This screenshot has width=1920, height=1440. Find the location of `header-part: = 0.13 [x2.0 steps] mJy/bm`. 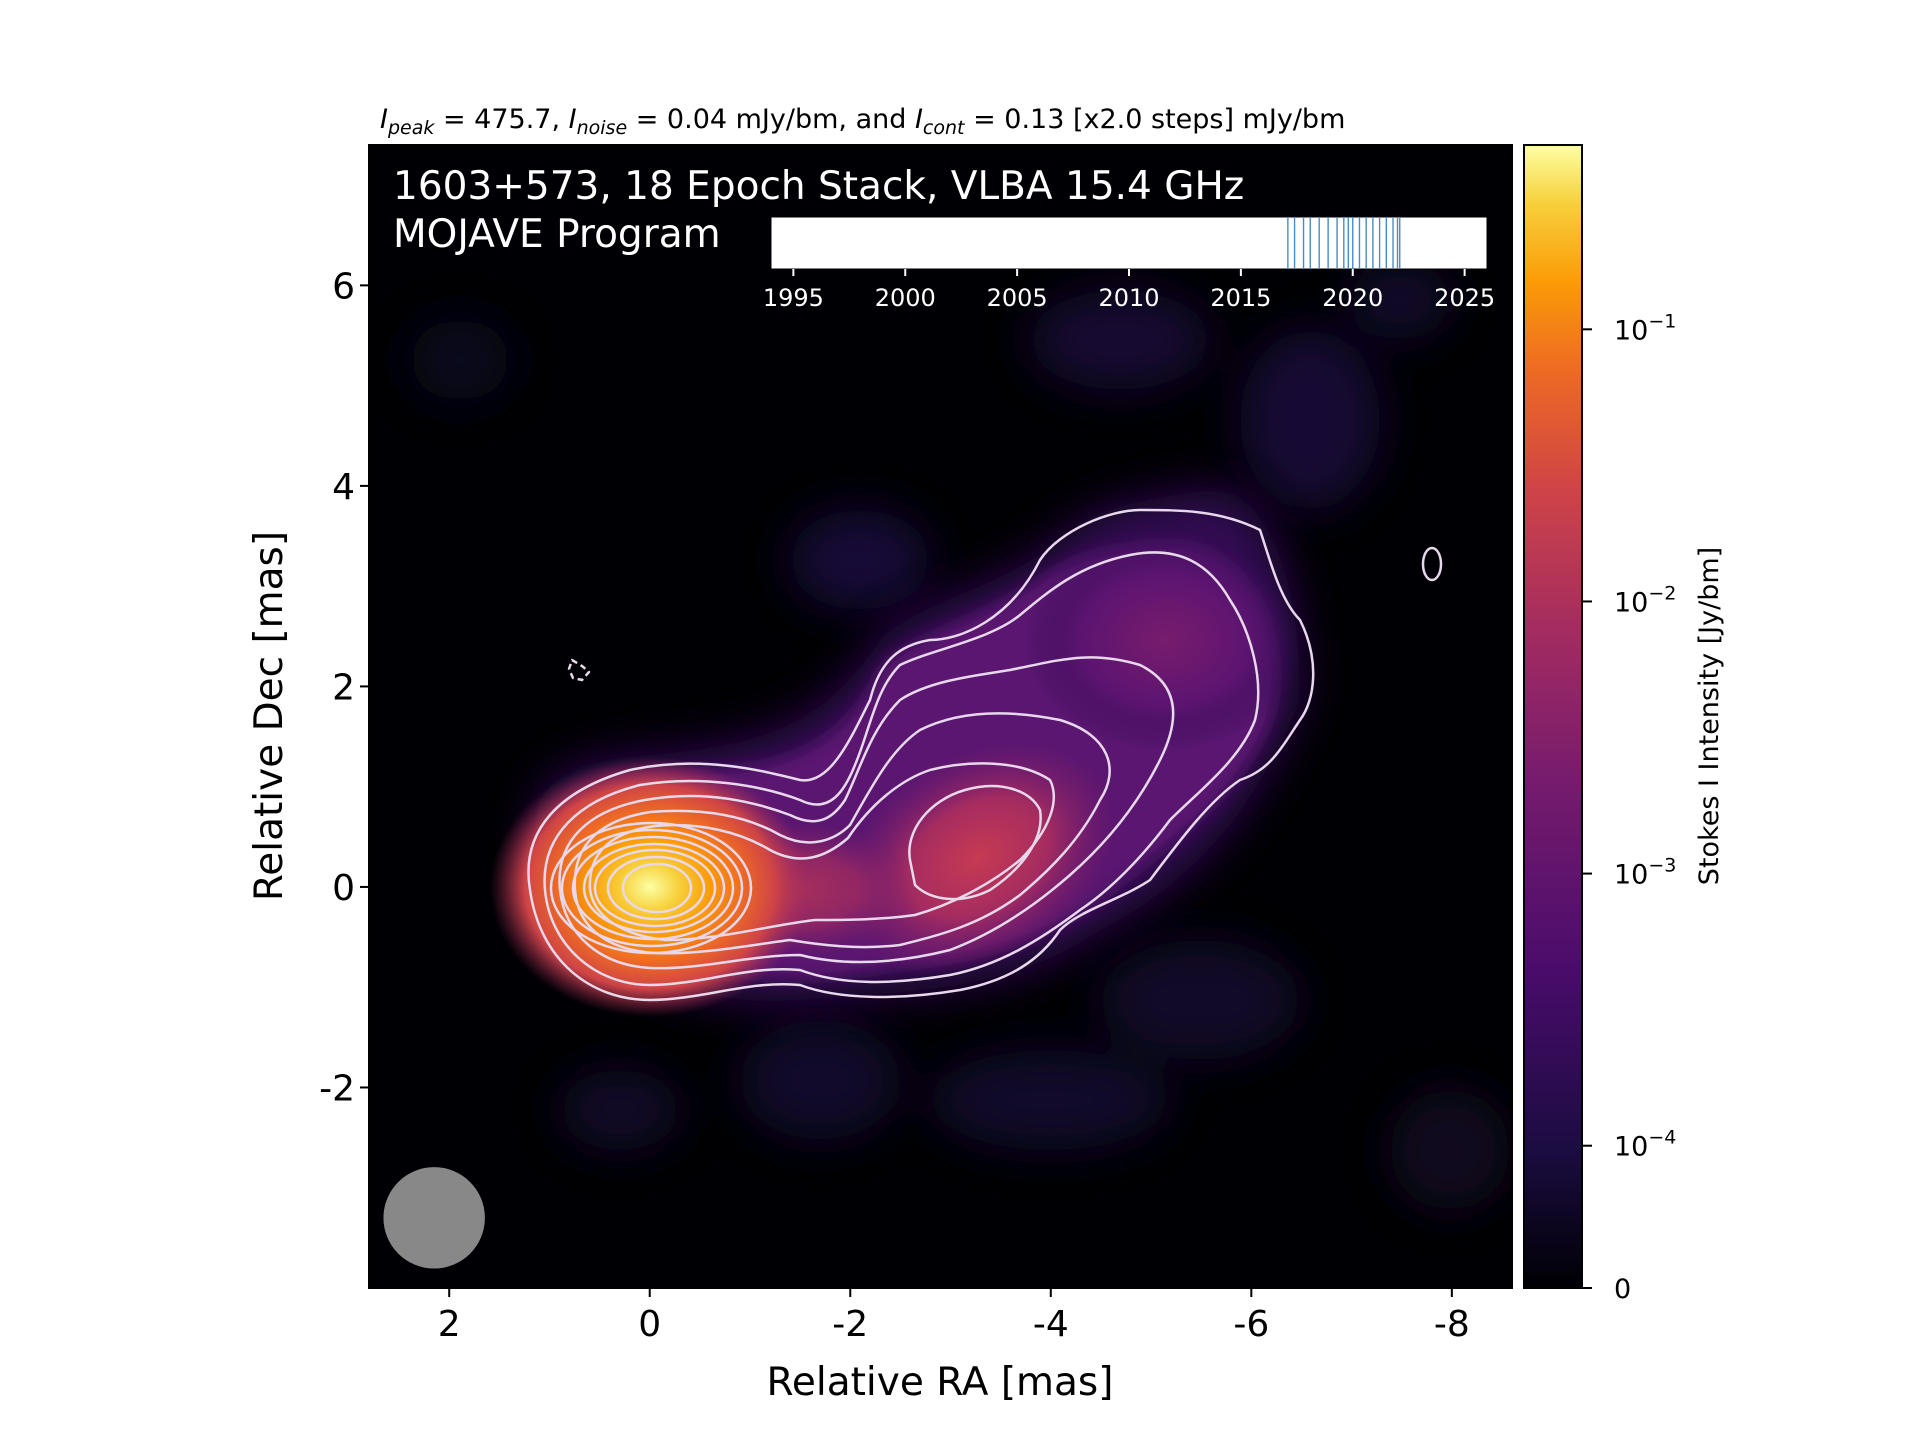

header-part: = 0.13 [x2.0 steps] mJy/bm is located at coordinates (1154, 119).